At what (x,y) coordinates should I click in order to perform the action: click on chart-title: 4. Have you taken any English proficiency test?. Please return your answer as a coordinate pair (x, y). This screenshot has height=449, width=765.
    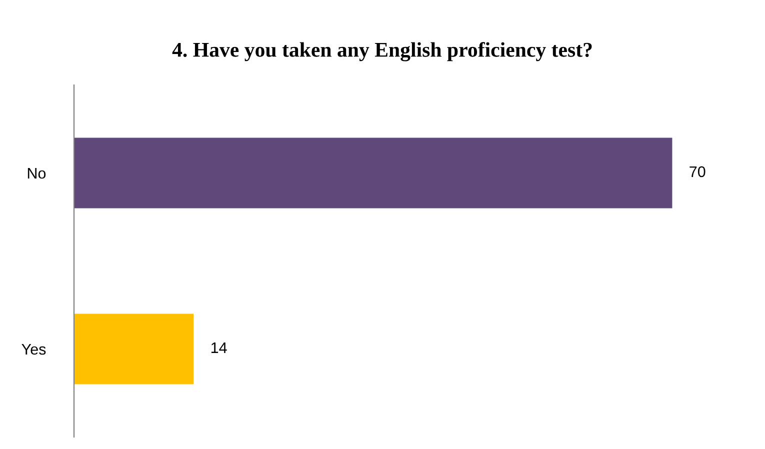
    Looking at the image, I should click on (382, 52).